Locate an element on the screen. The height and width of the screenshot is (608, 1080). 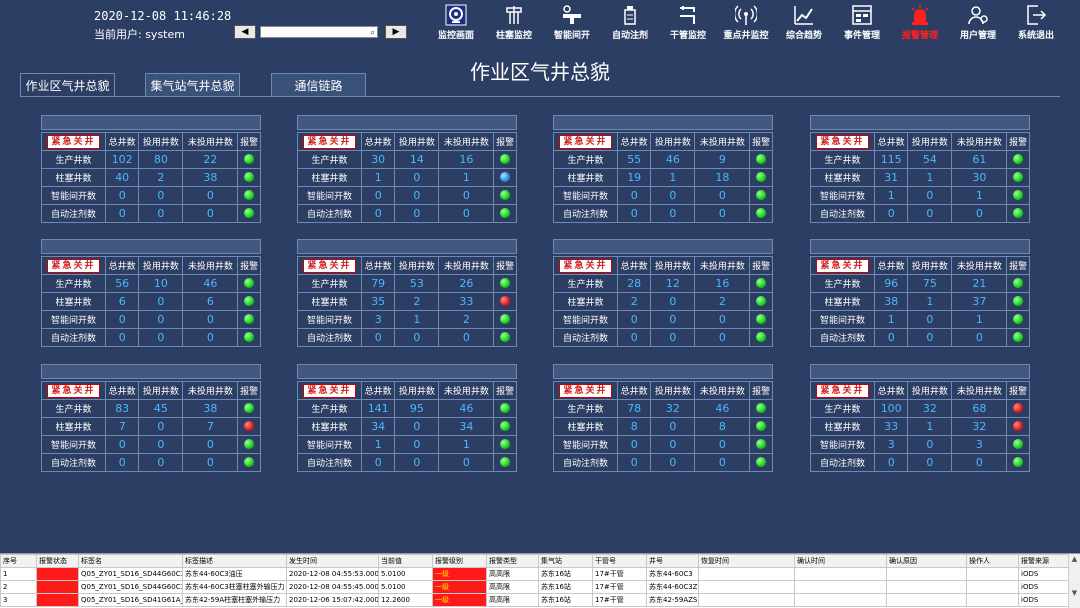
alarm-column-header: 序号 is located at coordinates (18, 561).